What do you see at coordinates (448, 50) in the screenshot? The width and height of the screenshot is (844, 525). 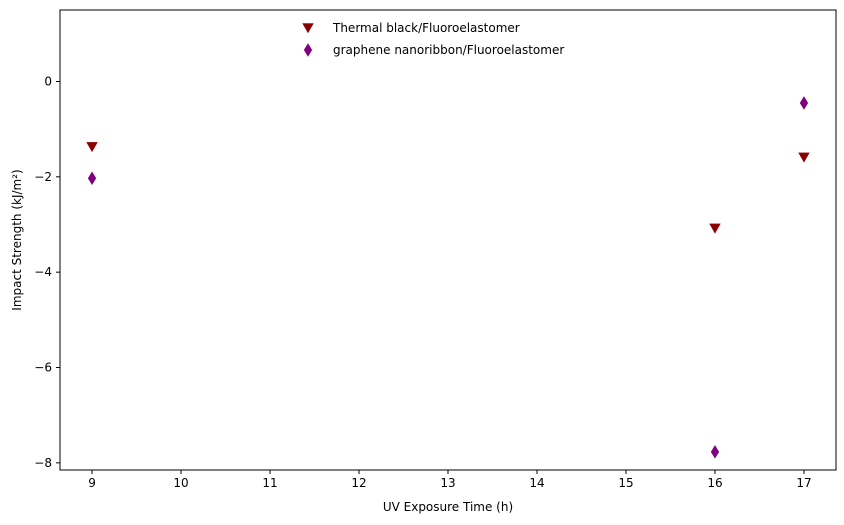 I see `legend-label: graphene nanoribbon/Fluoroelastomer` at bounding box center [448, 50].